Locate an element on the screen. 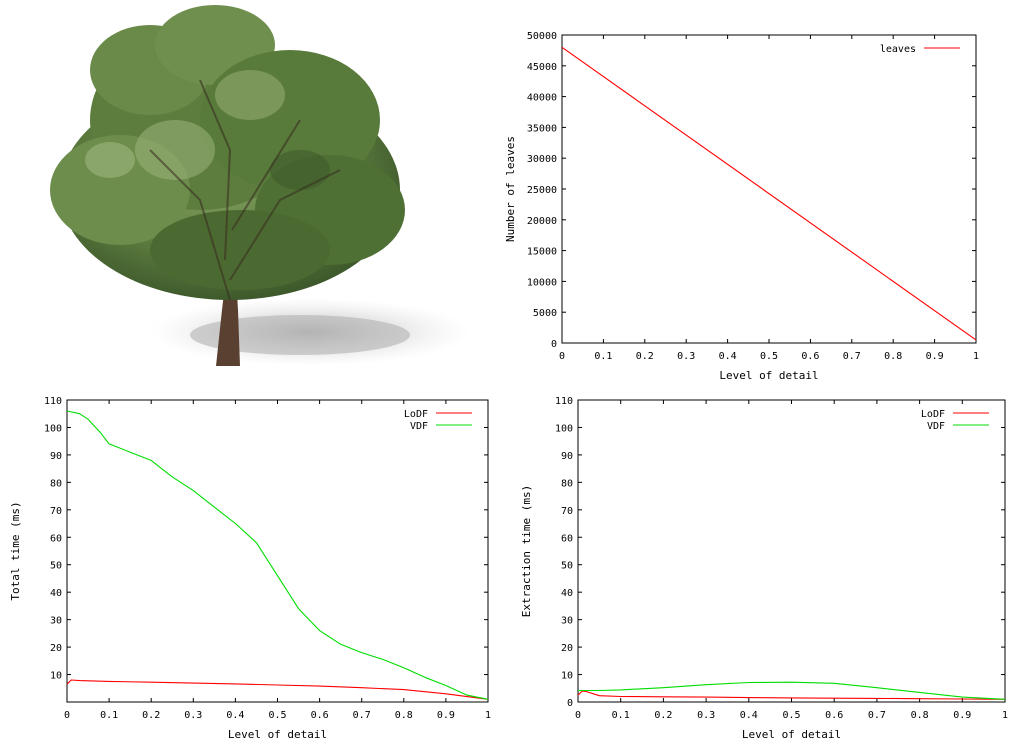 Image resolution: width=1013 pixels, height=751 pixels. extract-y-tick-label: 10 is located at coordinates (567, 676).